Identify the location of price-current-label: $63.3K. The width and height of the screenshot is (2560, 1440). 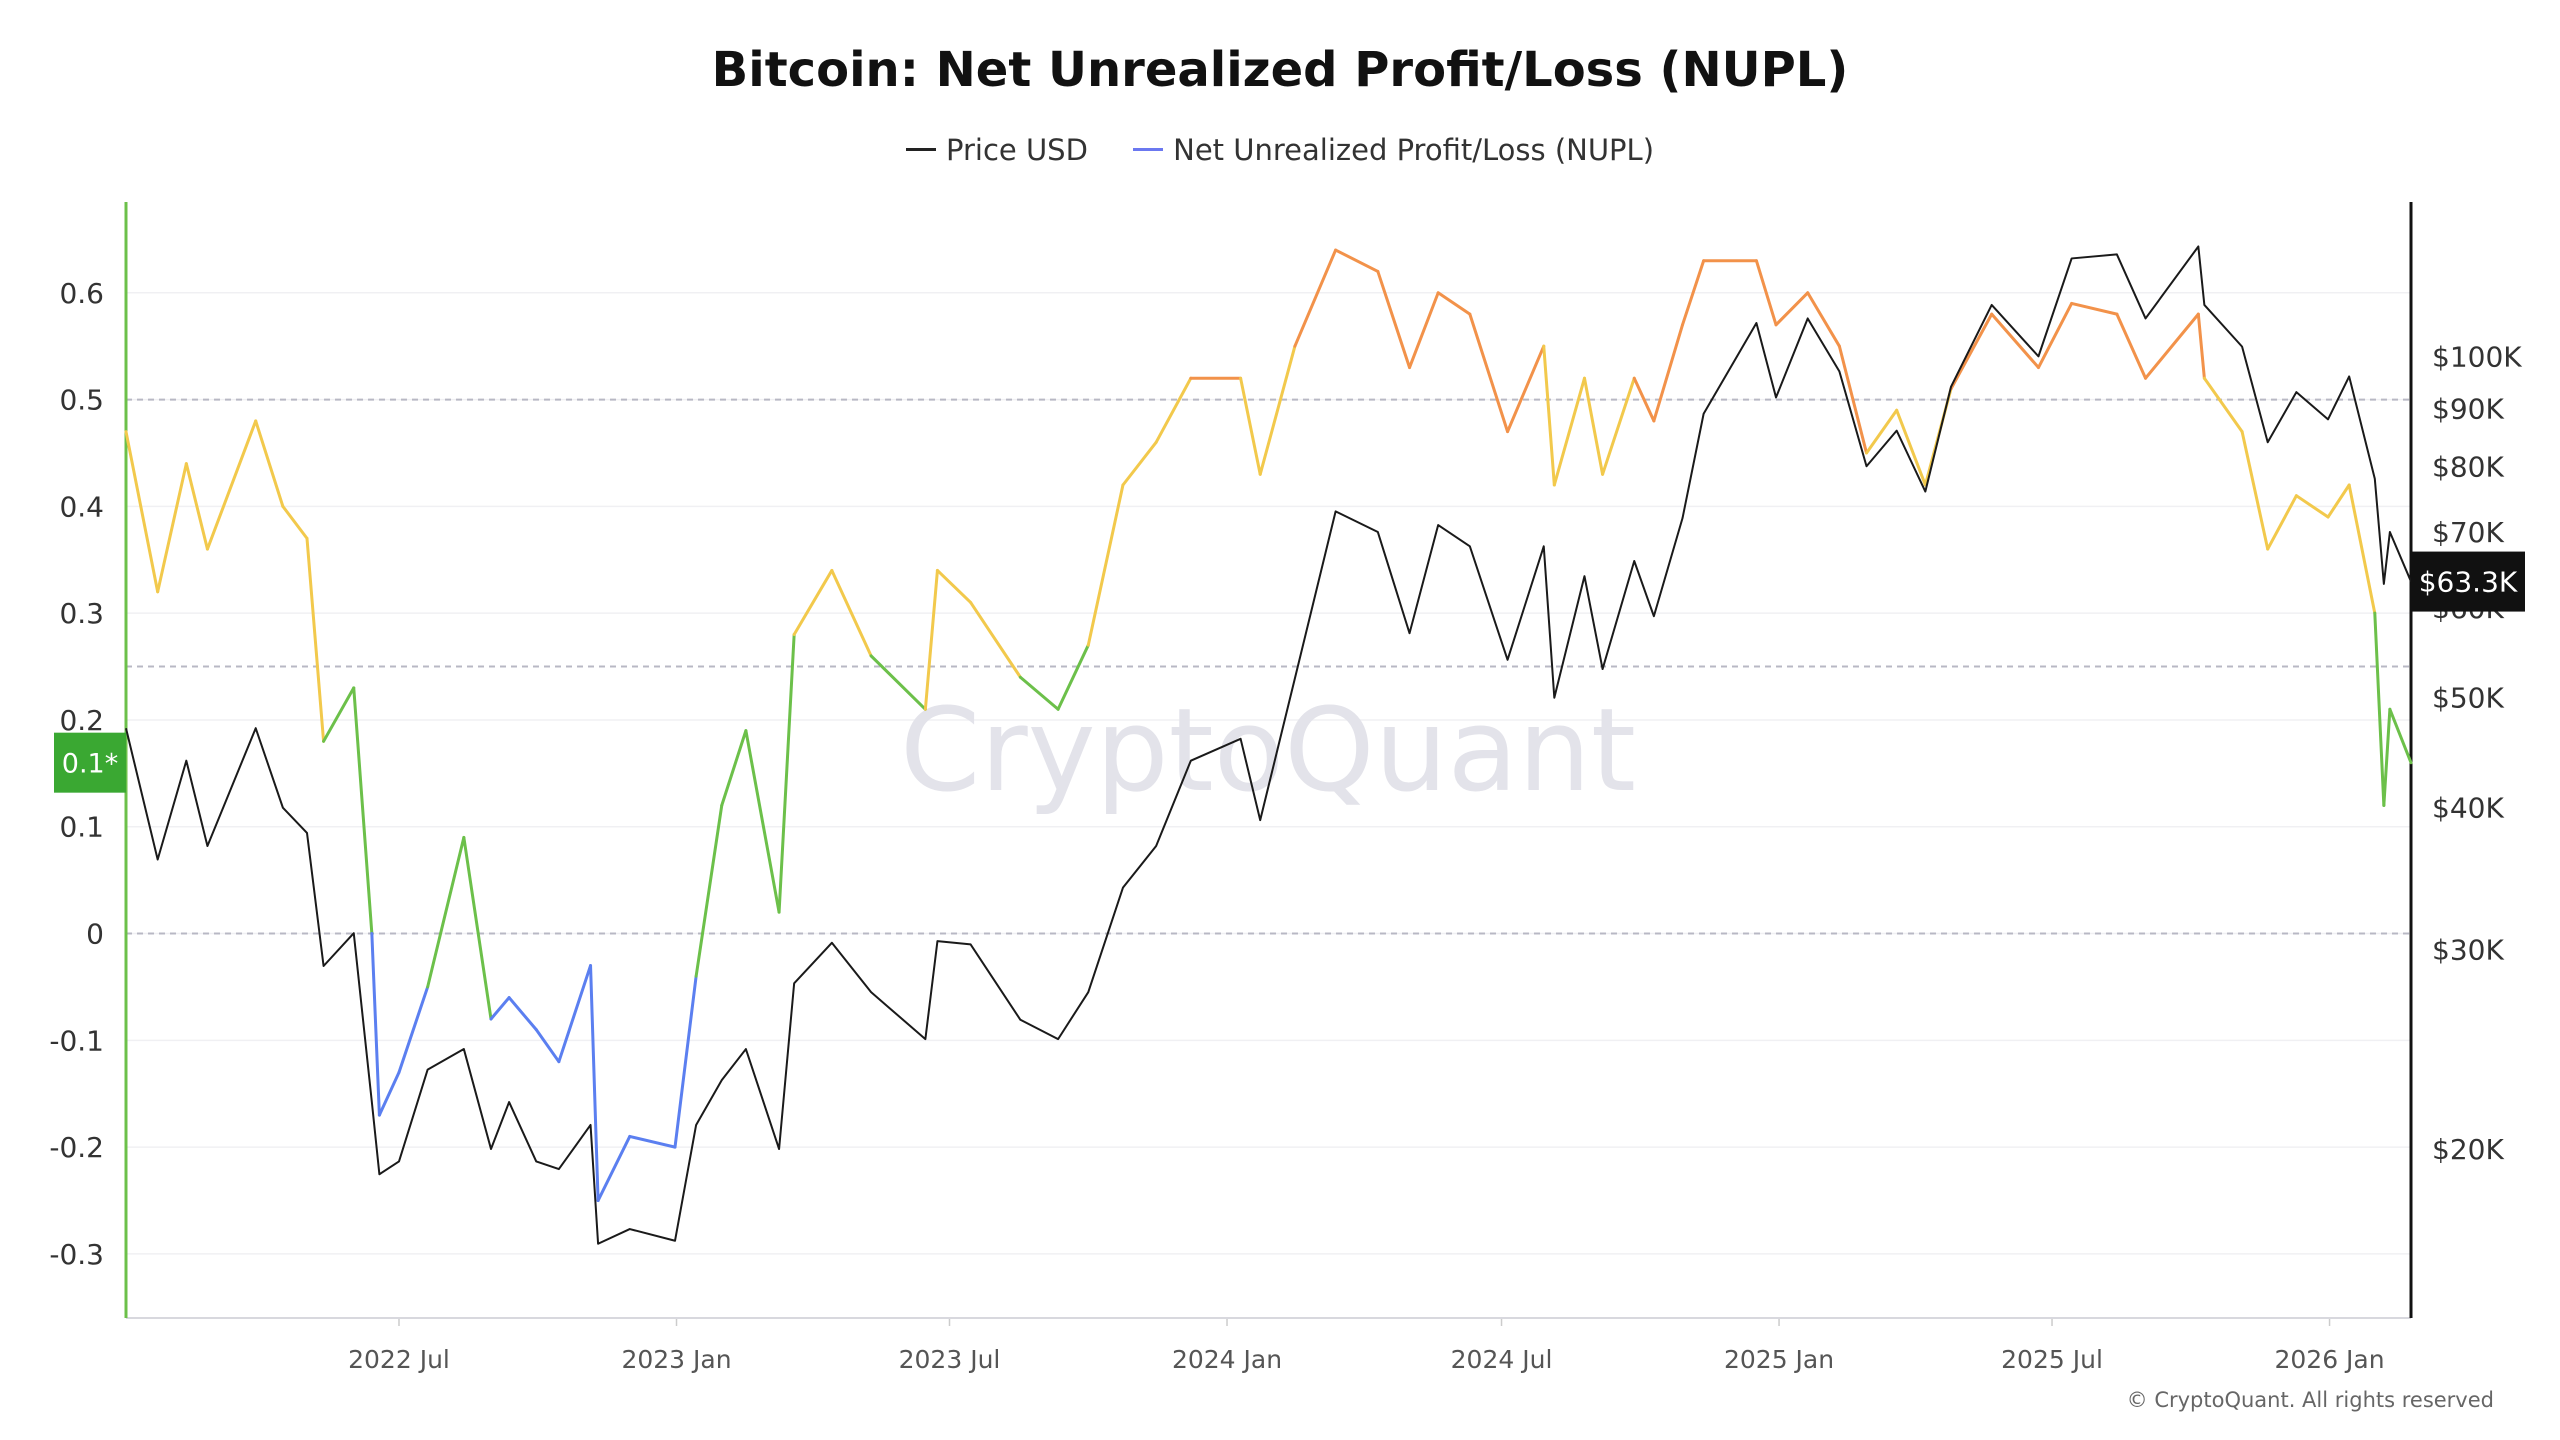
(2468, 582).